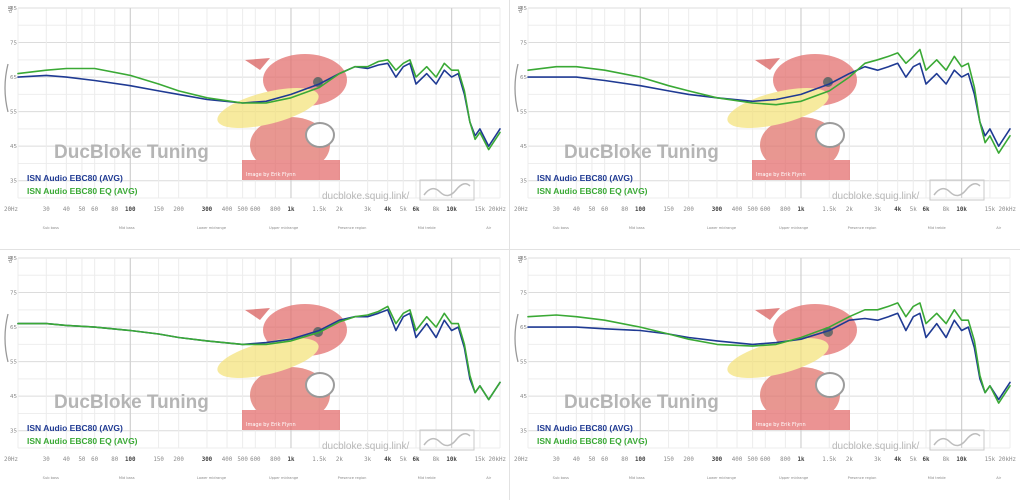 The width and height of the screenshot is (1020, 500). Describe the element at coordinates (829, 460) in the screenshot. I see `x-tick-label: 1.5k` at that location.